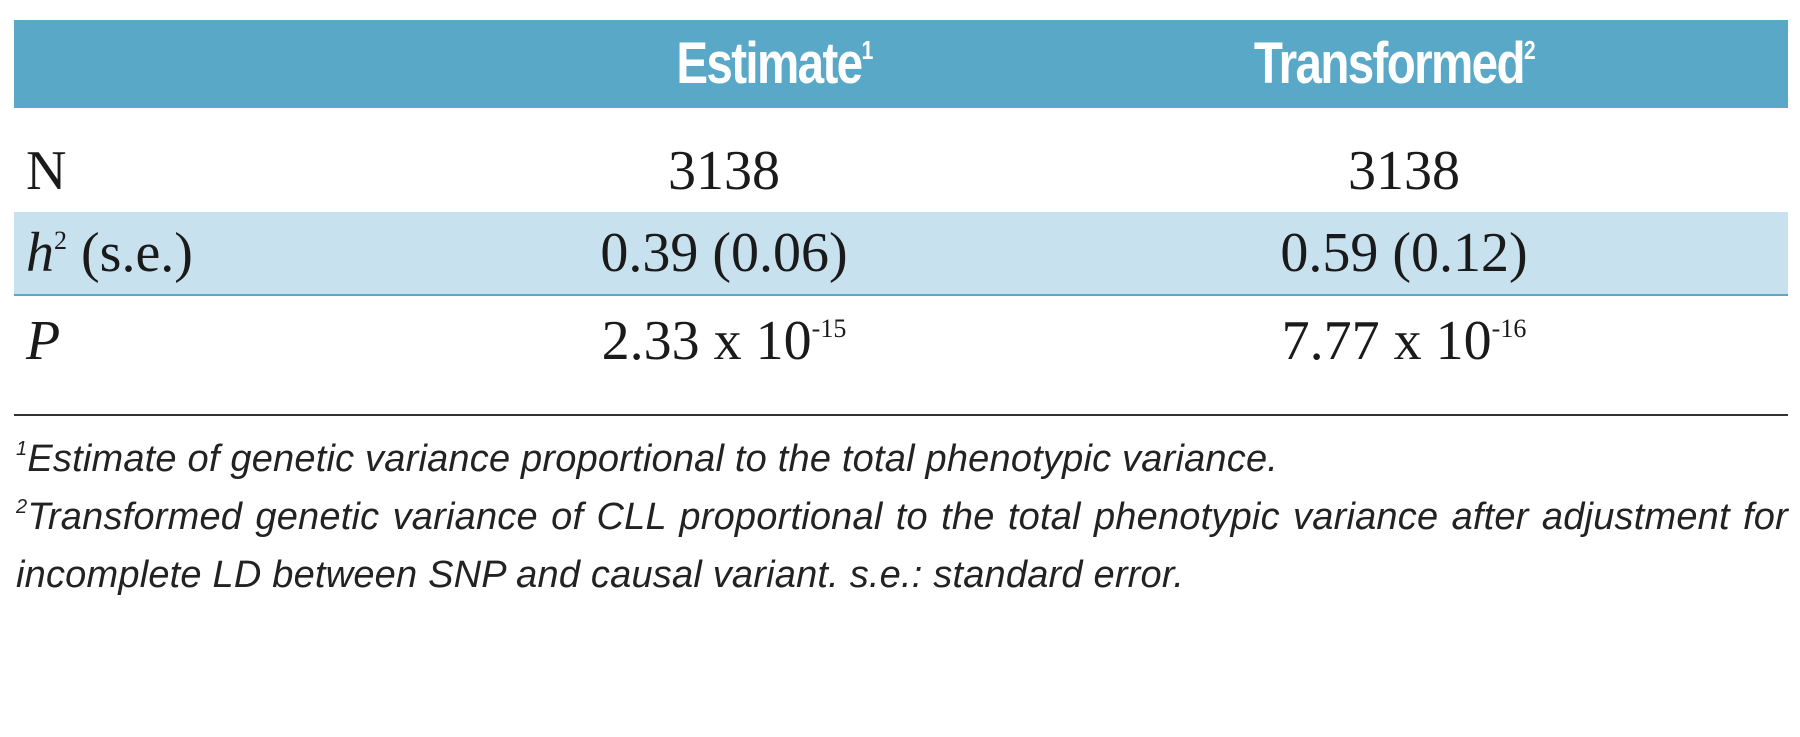 The height and width of the screenshot is (737, 1800). I want to click on cell-n-estimate: 3138, so click(724, 171).